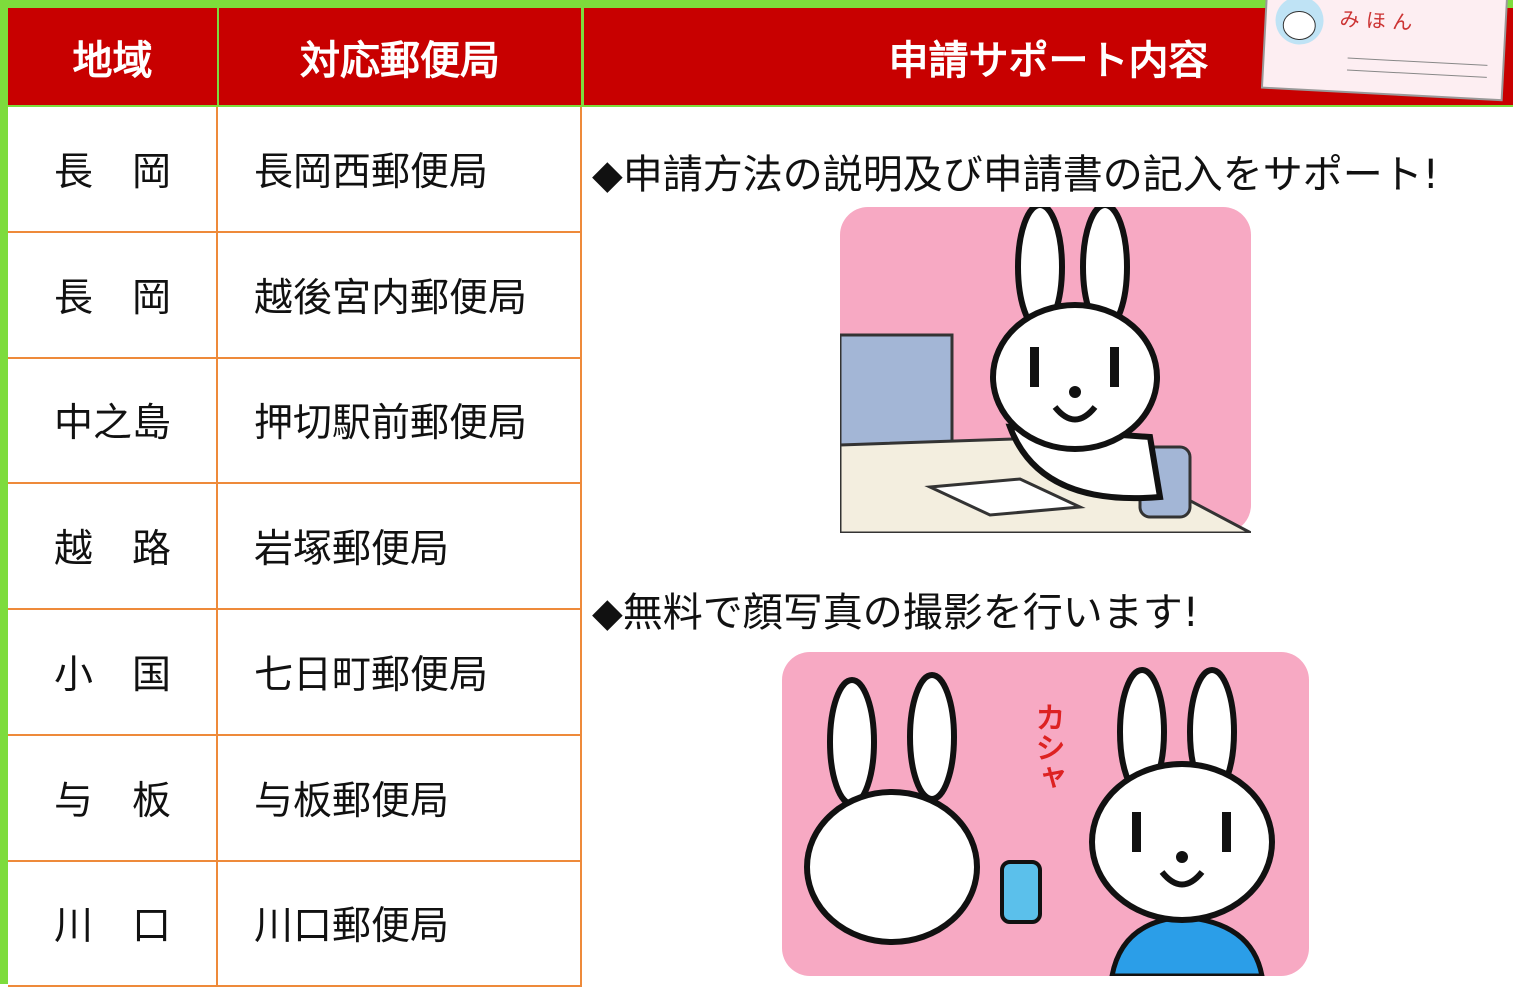  Describe the element at coordinates (400, 672) in the screenshot. I see `office-cell: 七日町郵便局` at that location.